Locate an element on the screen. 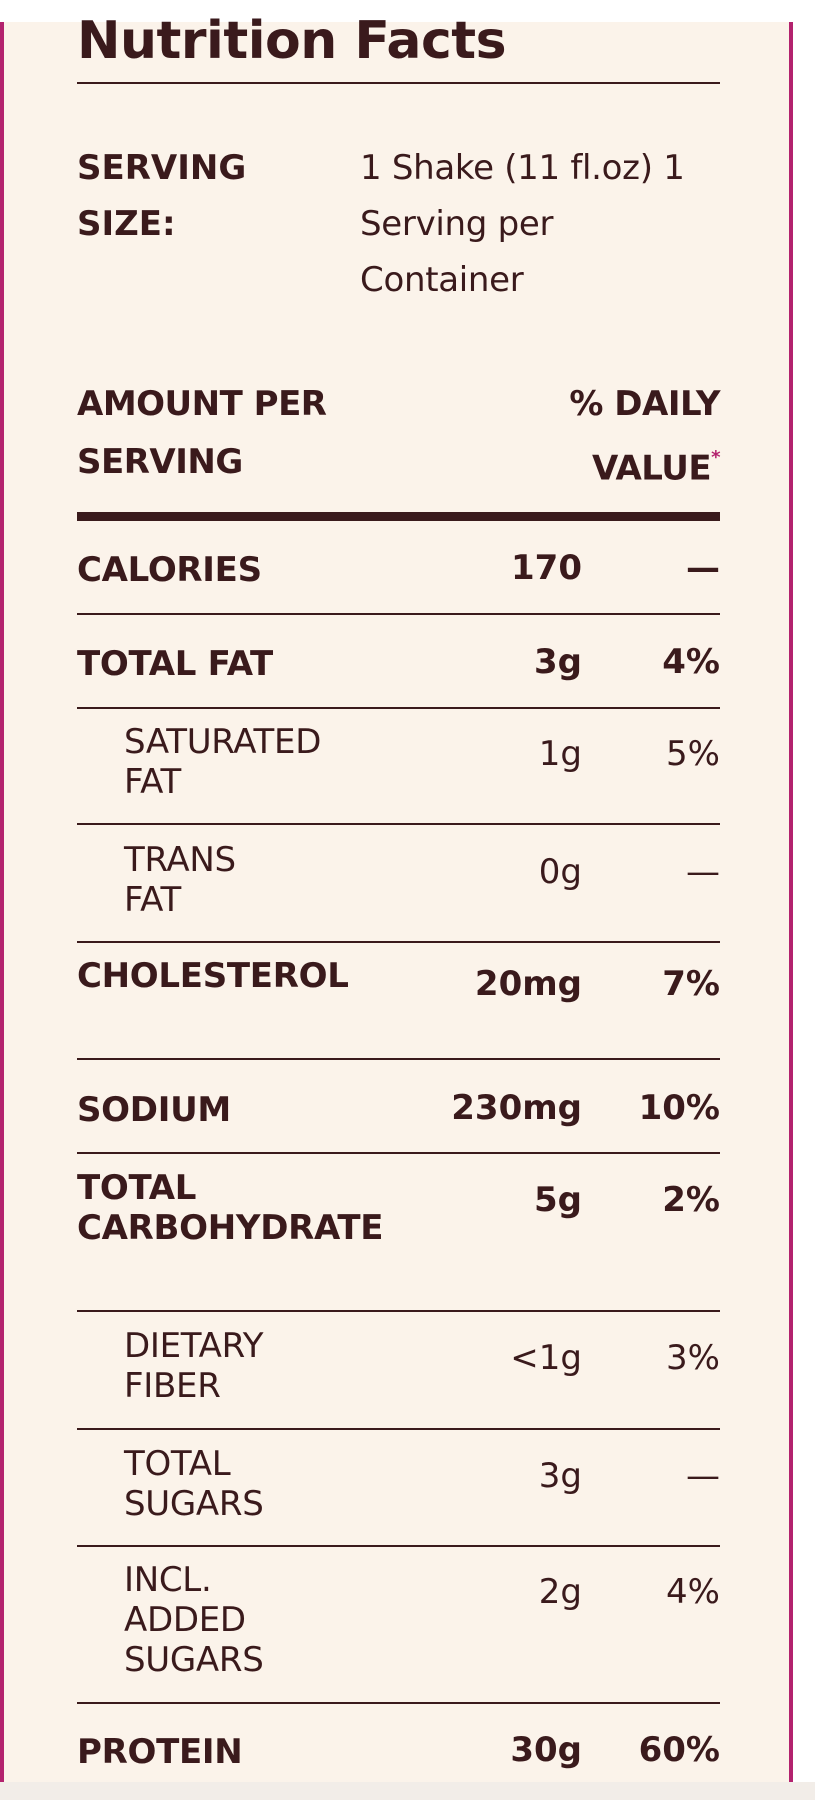 This screenshot has height=1800, width=815. bottom-strip is located at coordinates (407, 1791).